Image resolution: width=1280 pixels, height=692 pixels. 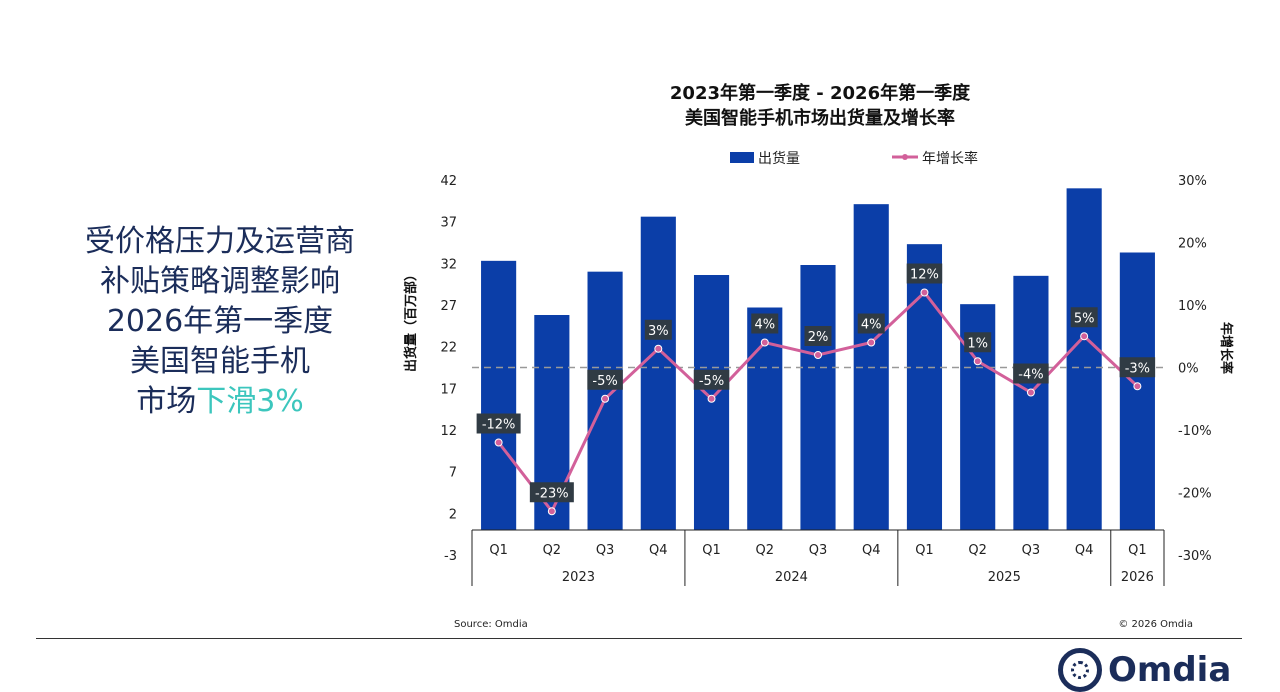 I want to click on growth-data-label: 12%, so click(x=924, y=275).